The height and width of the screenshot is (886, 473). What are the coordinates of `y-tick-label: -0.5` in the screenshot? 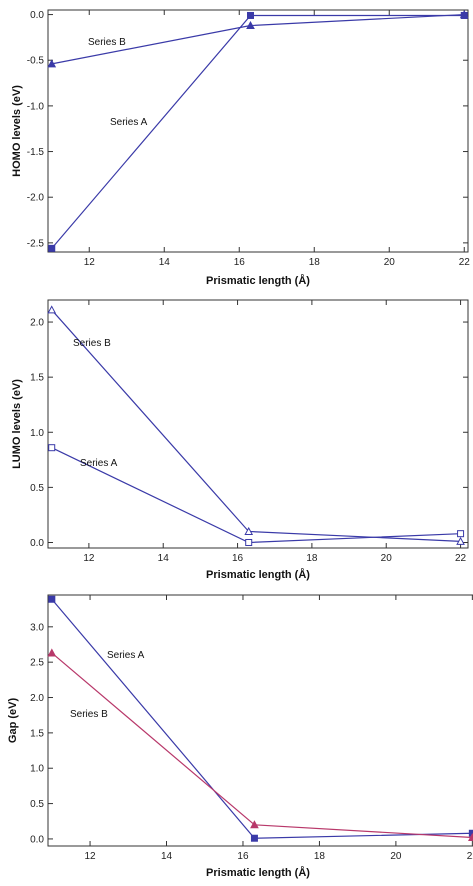 It's located at (36, 61).